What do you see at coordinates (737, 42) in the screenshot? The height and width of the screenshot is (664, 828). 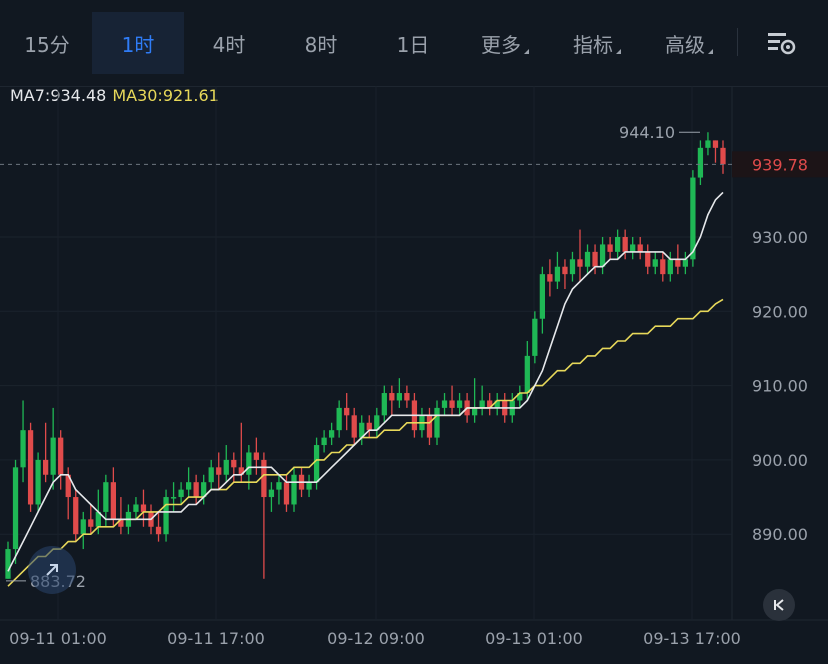 I see `toolbar-divider` at bounding box center [737, 42].